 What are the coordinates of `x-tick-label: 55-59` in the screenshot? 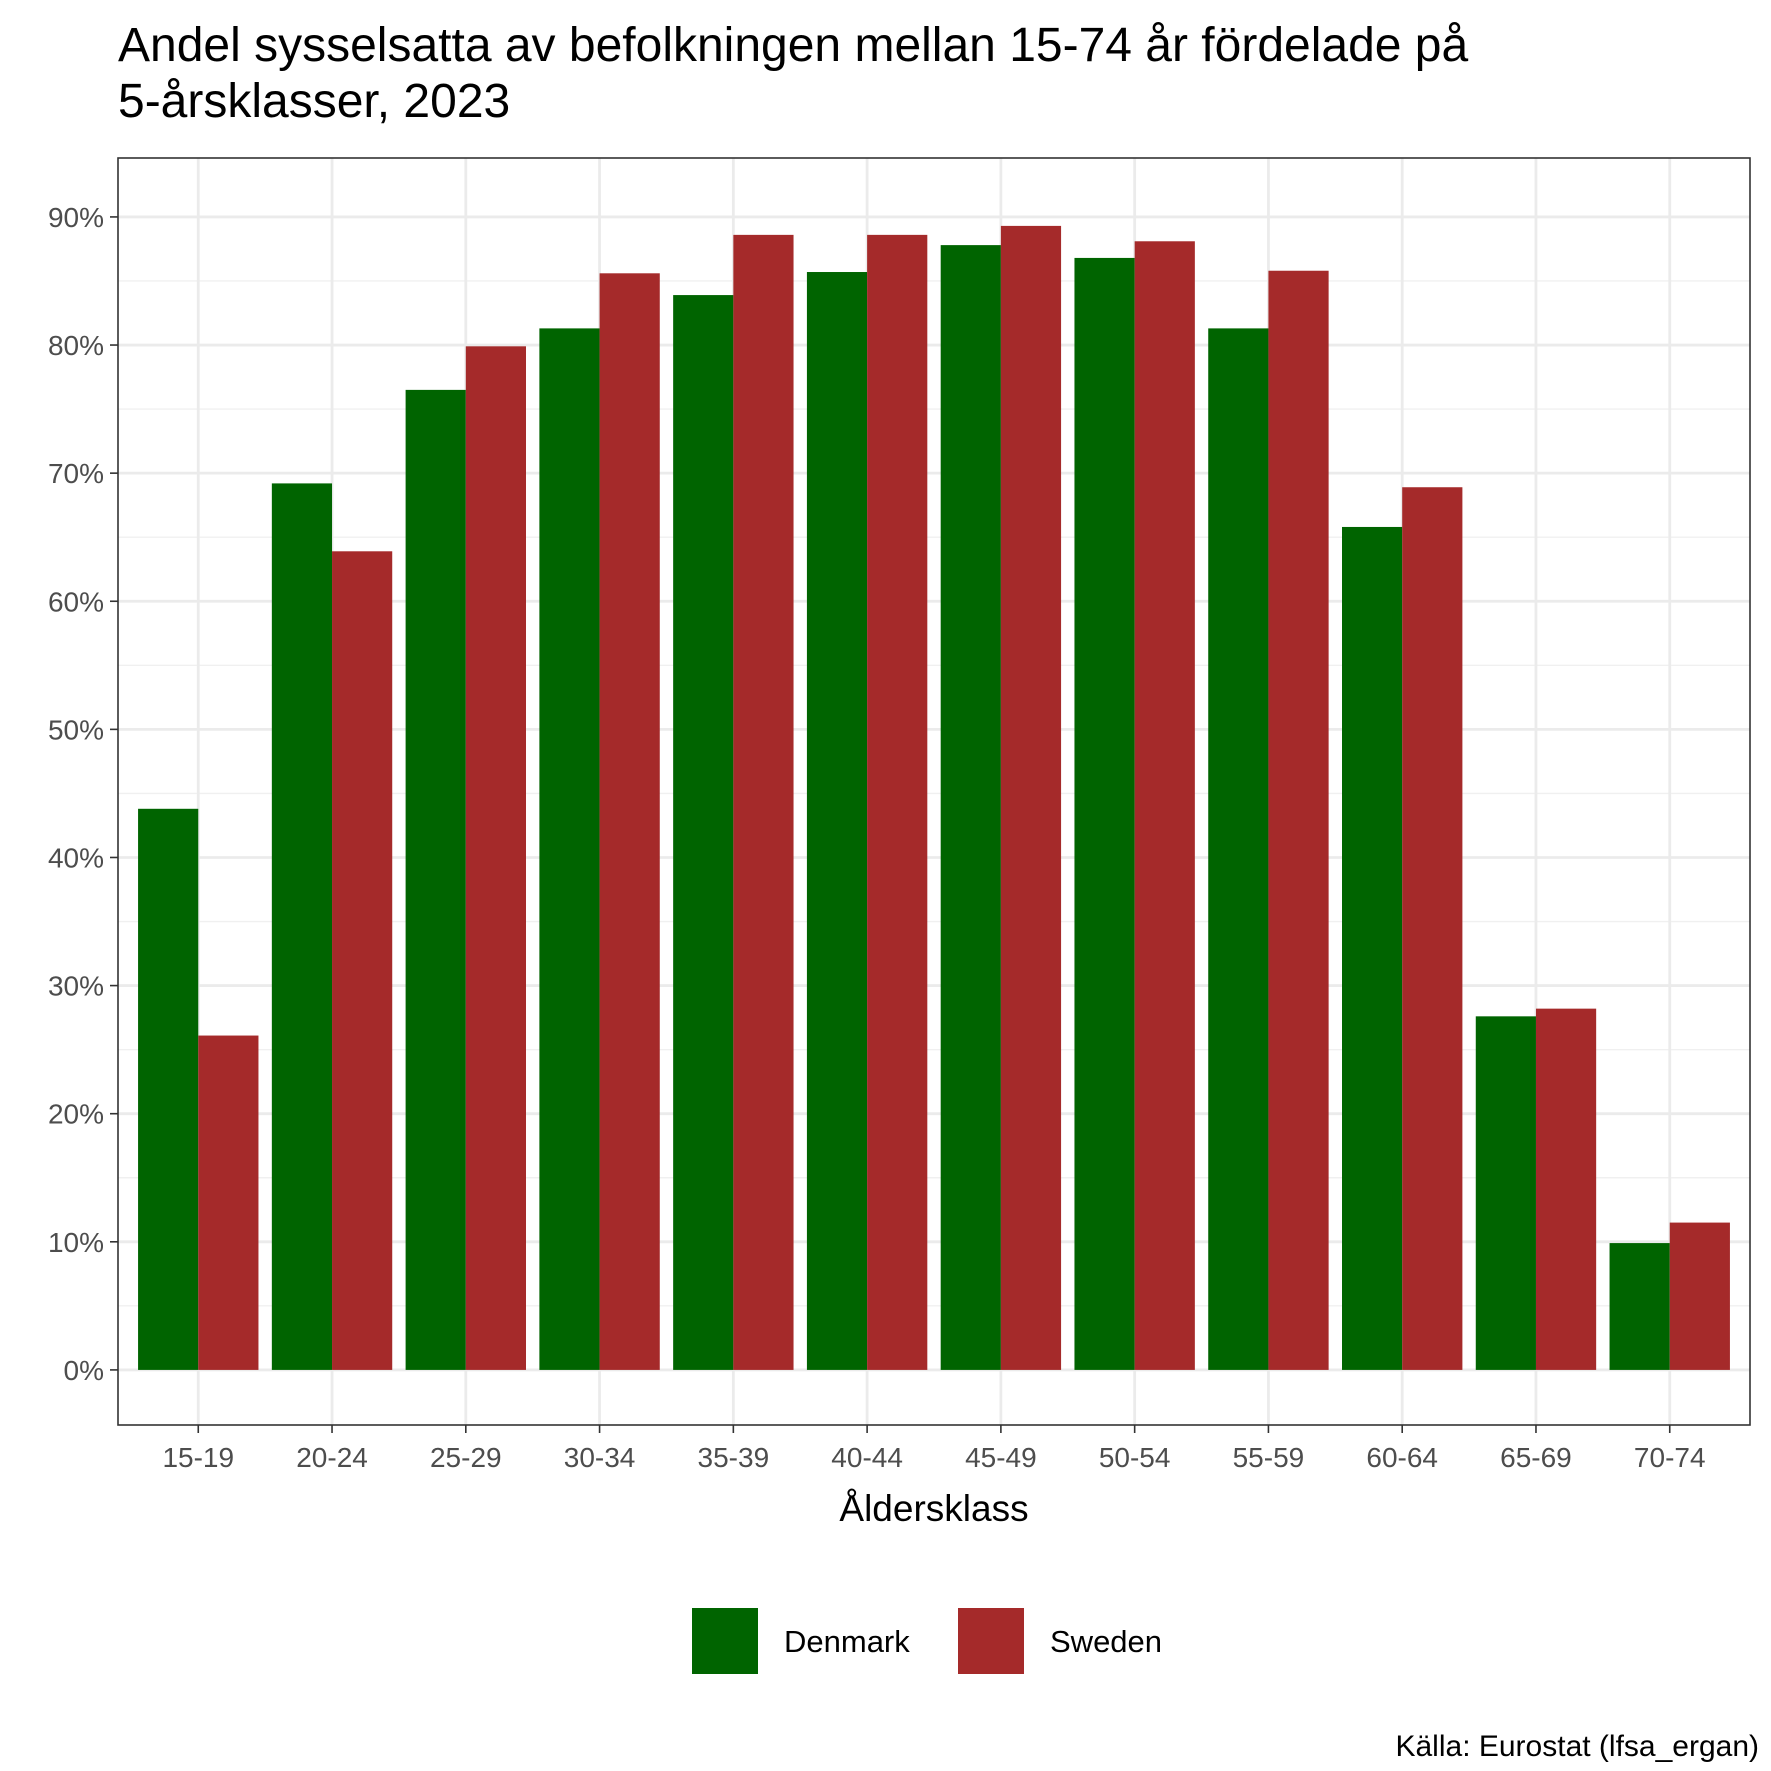 It's located at (1269, 1457).